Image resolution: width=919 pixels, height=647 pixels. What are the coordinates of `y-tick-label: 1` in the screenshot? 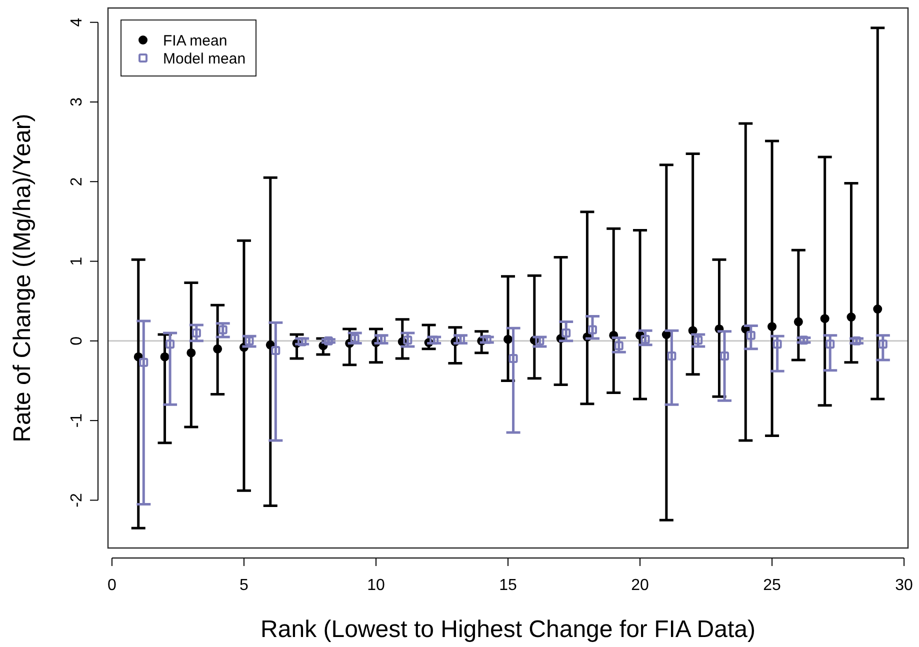 It's located at (77, 261).